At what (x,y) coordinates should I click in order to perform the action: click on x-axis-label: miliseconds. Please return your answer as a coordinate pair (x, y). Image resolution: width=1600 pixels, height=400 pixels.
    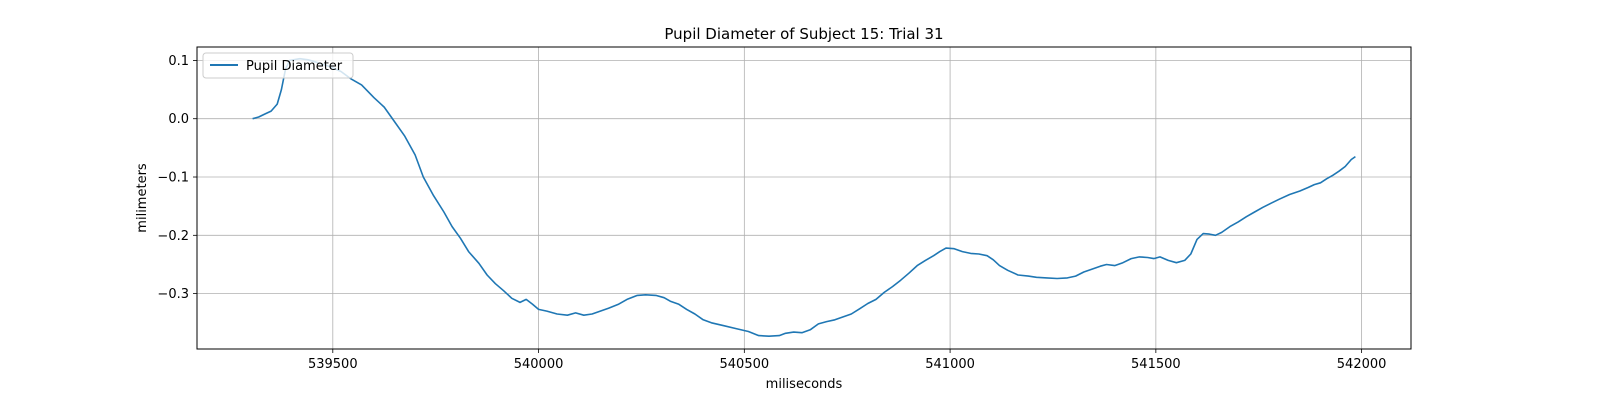
    Looking at the image, I should click on (804, 384).